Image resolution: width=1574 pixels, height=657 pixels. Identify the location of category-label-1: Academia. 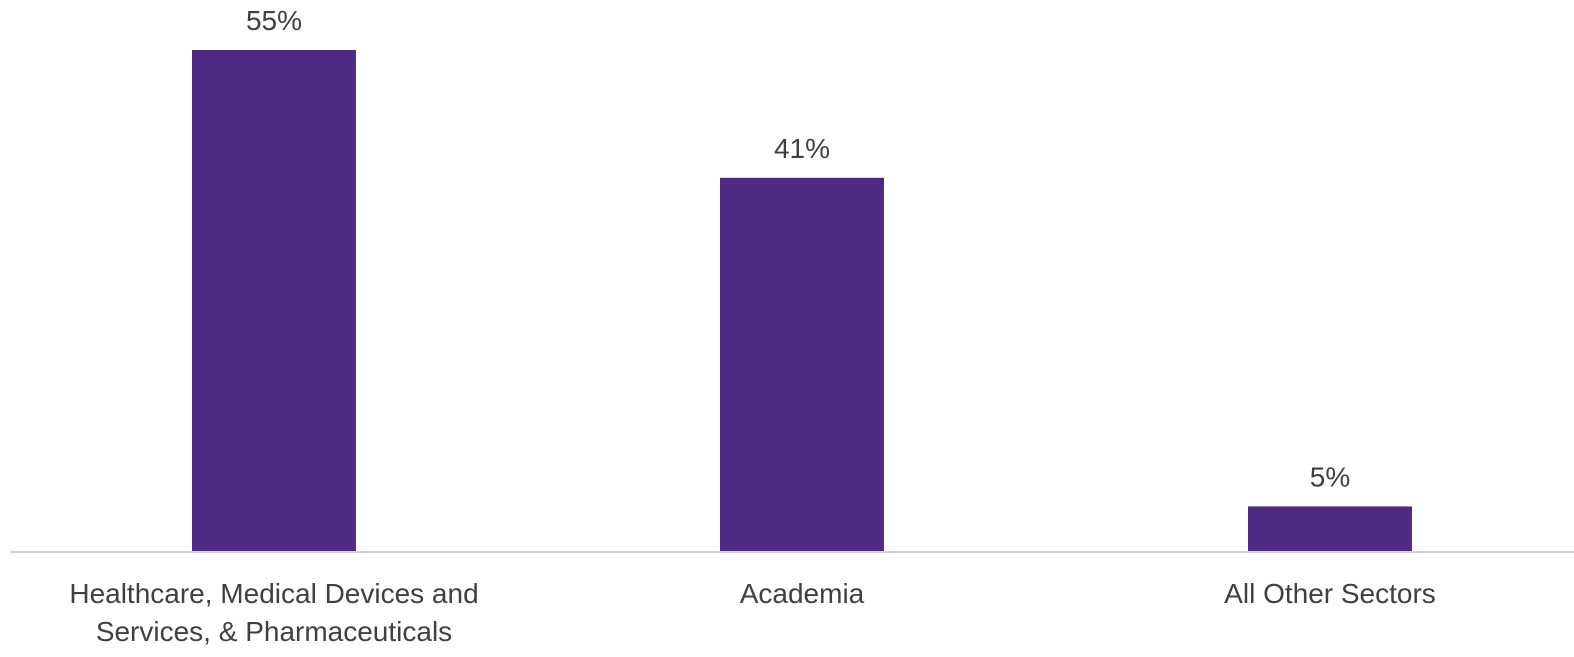
(802, 593).